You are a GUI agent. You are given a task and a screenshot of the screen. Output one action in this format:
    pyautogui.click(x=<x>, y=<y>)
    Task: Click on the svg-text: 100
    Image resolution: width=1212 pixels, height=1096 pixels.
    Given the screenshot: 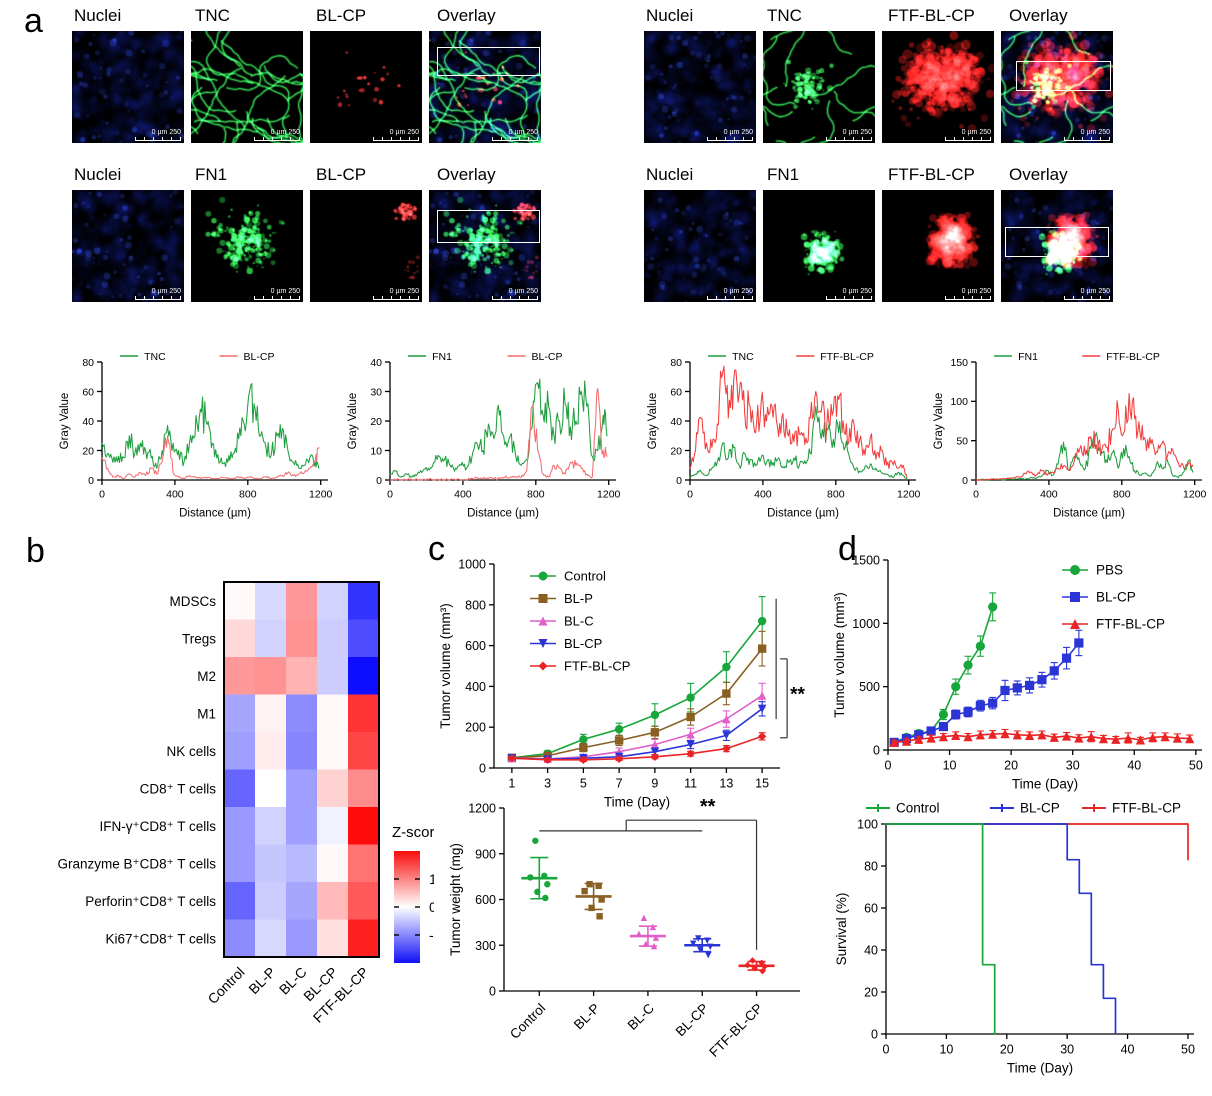 What is the action you would take?
    pyautogui.click(x=867, y=825)
    